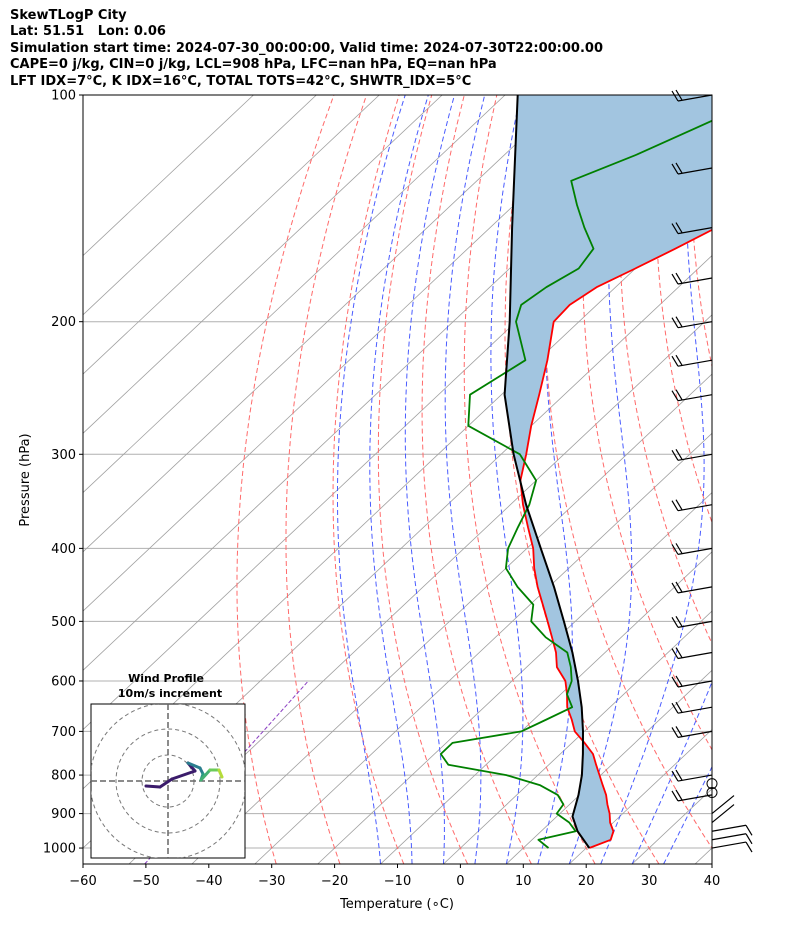 The height and width of the screenshot is (937, 794). Describe the element at coordinates (712, 881) in the screenshot. I see `x-tick-label: 40` at that location.